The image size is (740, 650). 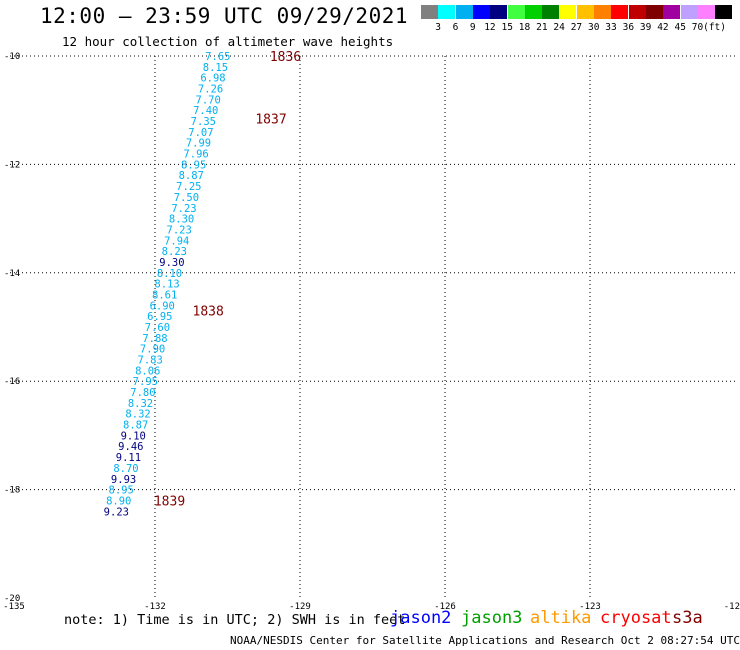 What do you see at coordinates (12, 599) in the screenshot?
I see `y-tick-label: -20` at bounding box center [12, 599].